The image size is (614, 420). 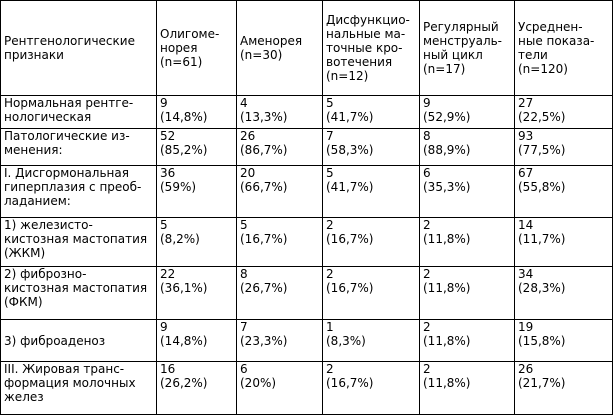 I want to click on table-cell: 4 (13,3%), so click(x=279, y=112).